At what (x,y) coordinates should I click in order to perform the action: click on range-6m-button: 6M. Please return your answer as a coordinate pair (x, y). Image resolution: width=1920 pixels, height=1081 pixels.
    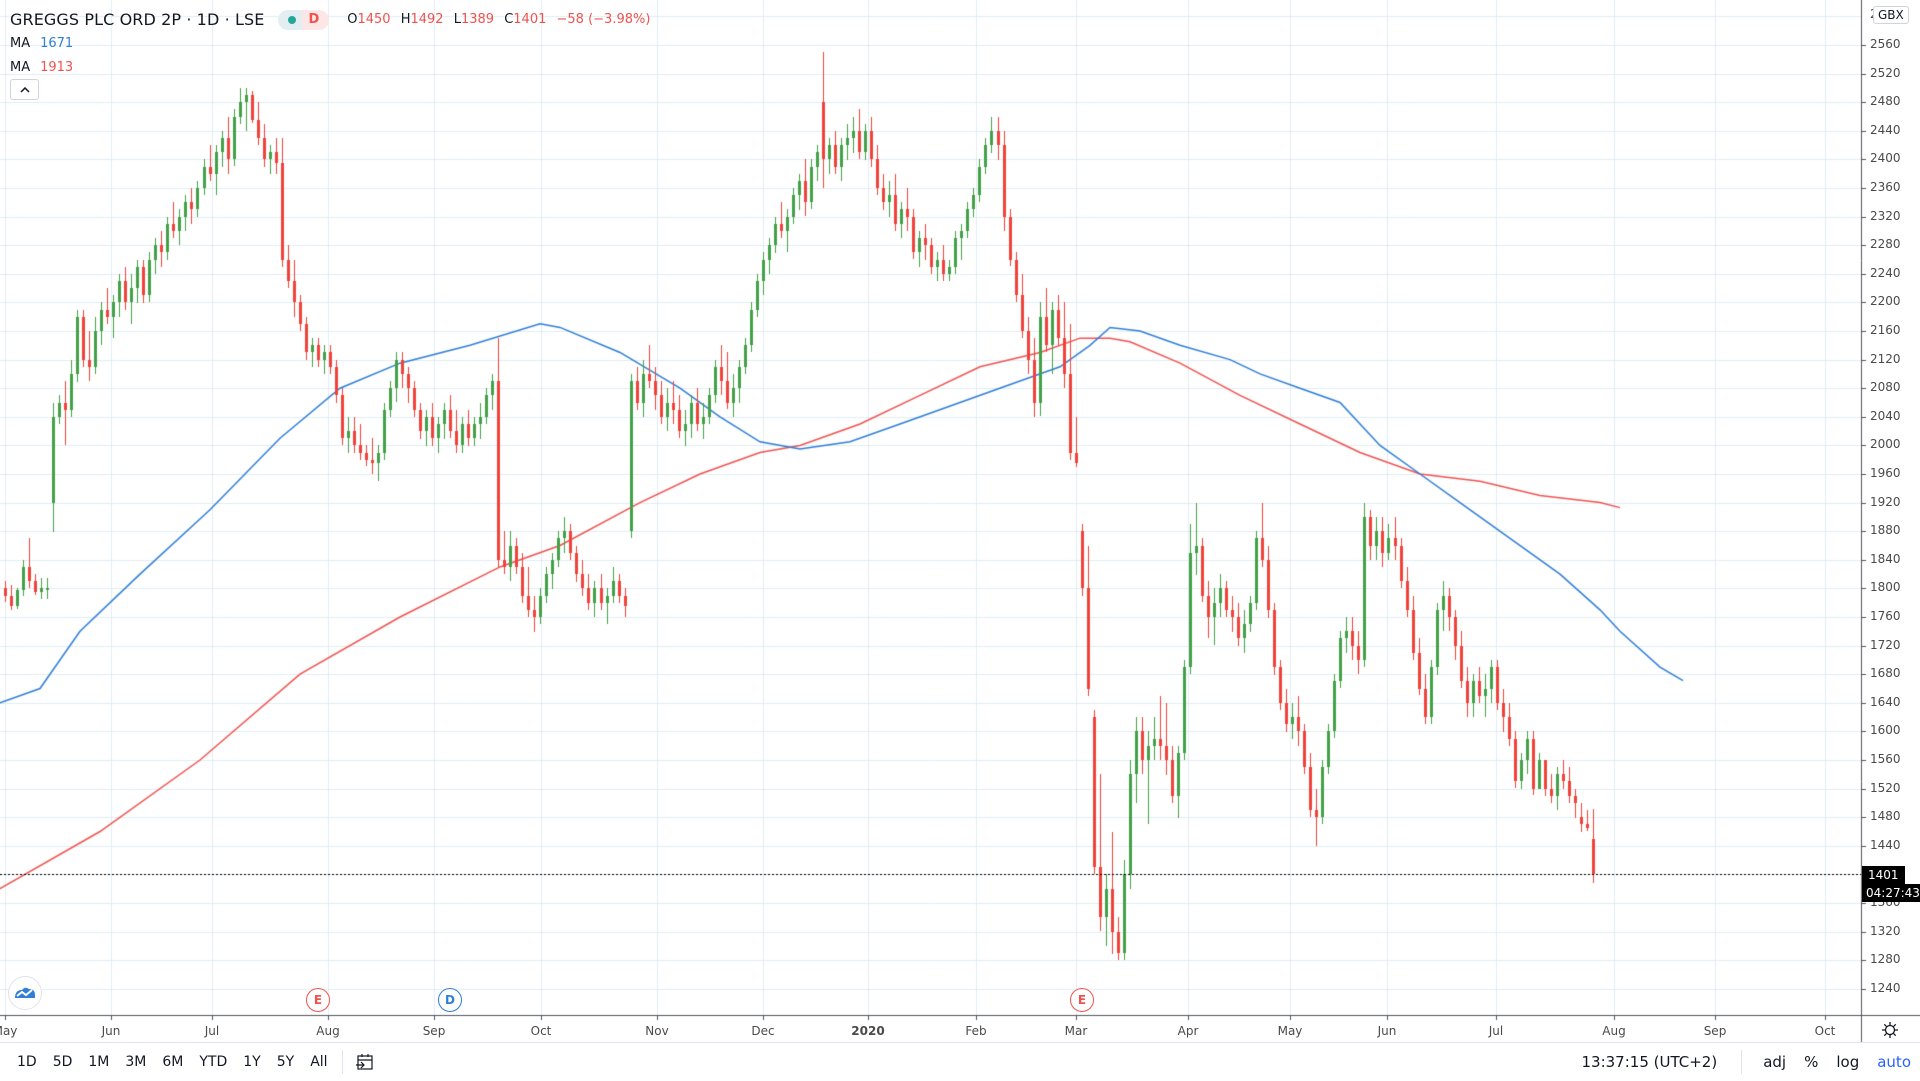
    Looking at the image, I should click on (172, 1062).